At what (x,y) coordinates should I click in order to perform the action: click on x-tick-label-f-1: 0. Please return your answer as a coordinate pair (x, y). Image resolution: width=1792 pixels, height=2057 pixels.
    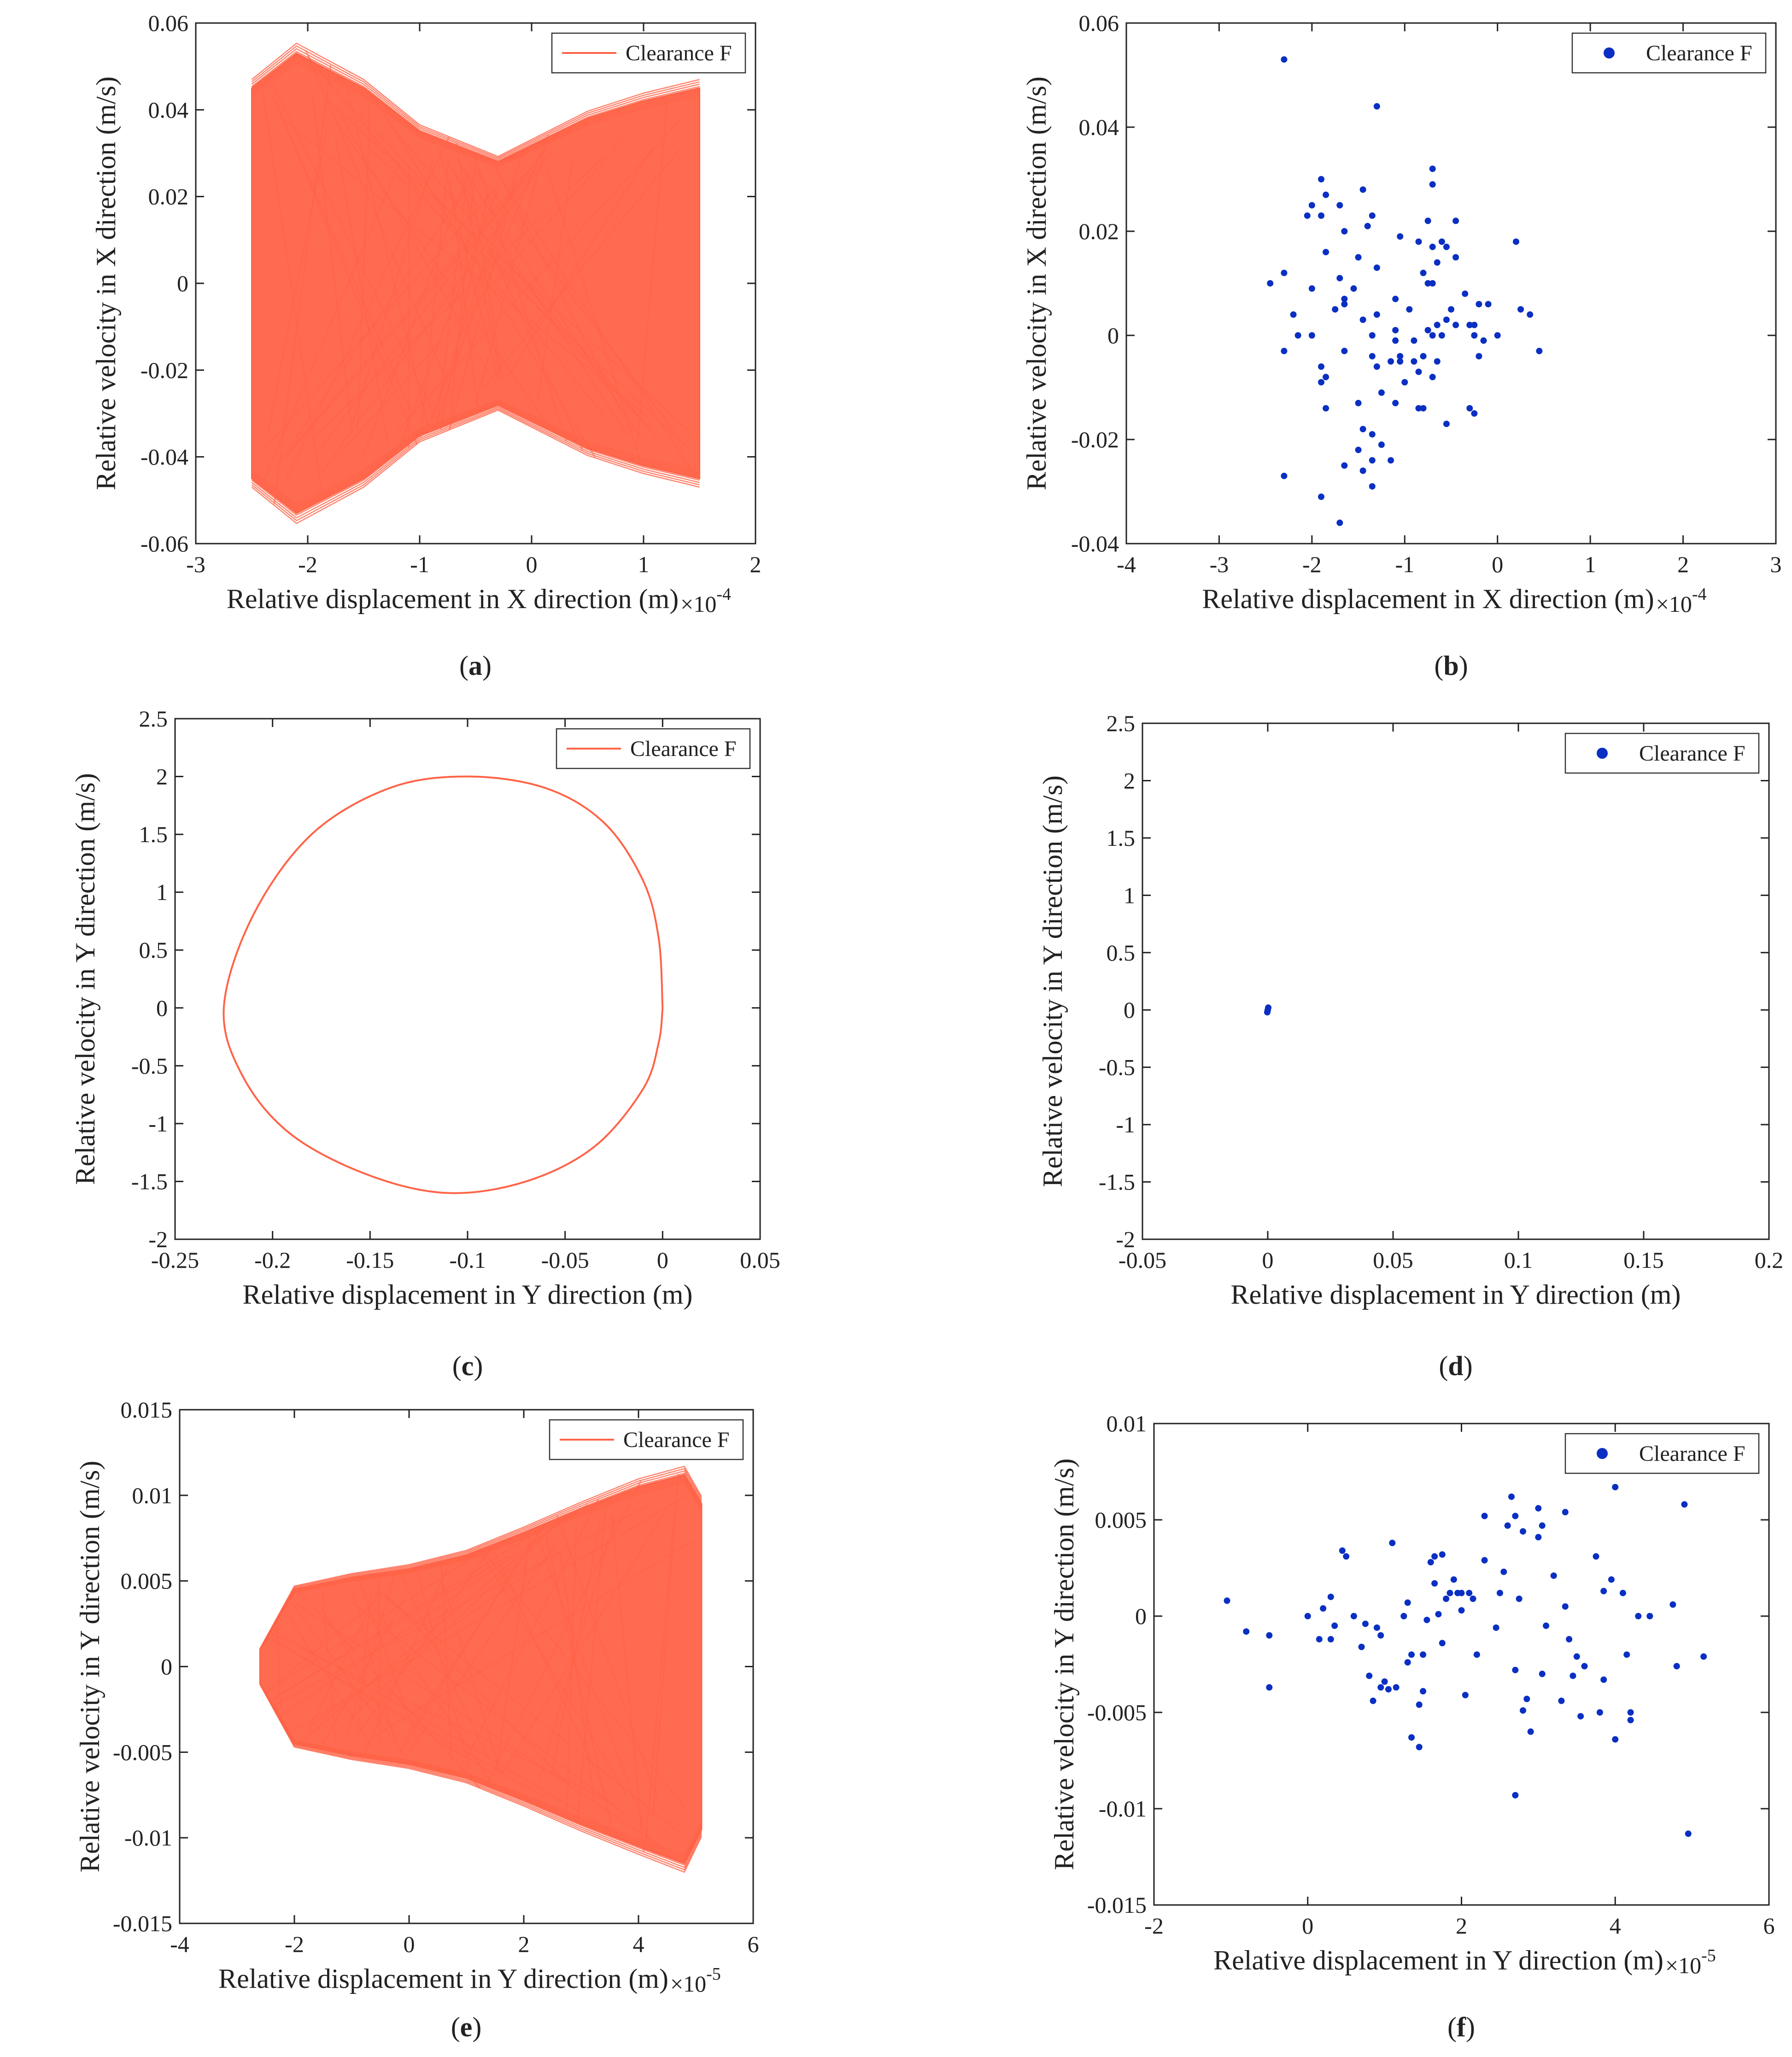
    Looking at the image, I should click on (1307, 1926).